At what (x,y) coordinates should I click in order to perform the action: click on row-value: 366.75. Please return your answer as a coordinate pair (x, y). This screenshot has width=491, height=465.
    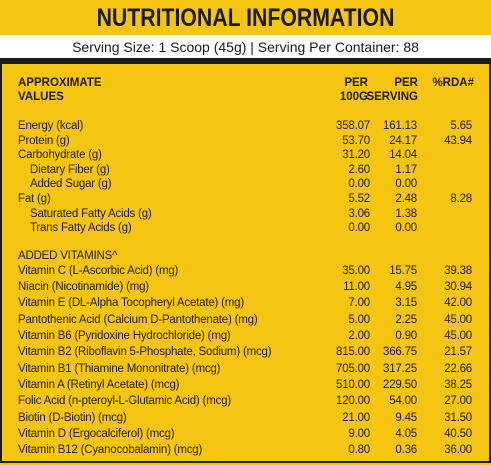
    Looking at the image, I should click on (400, 352).